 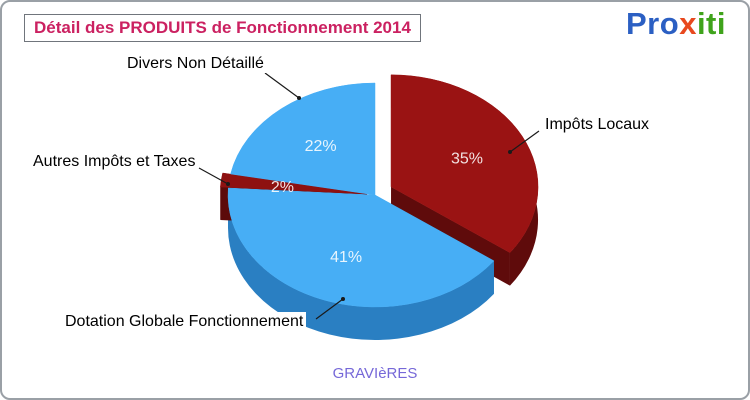 I want to click on label-divers-non-detaille: Divers Non Détaillé, so click(x=195, y=63).